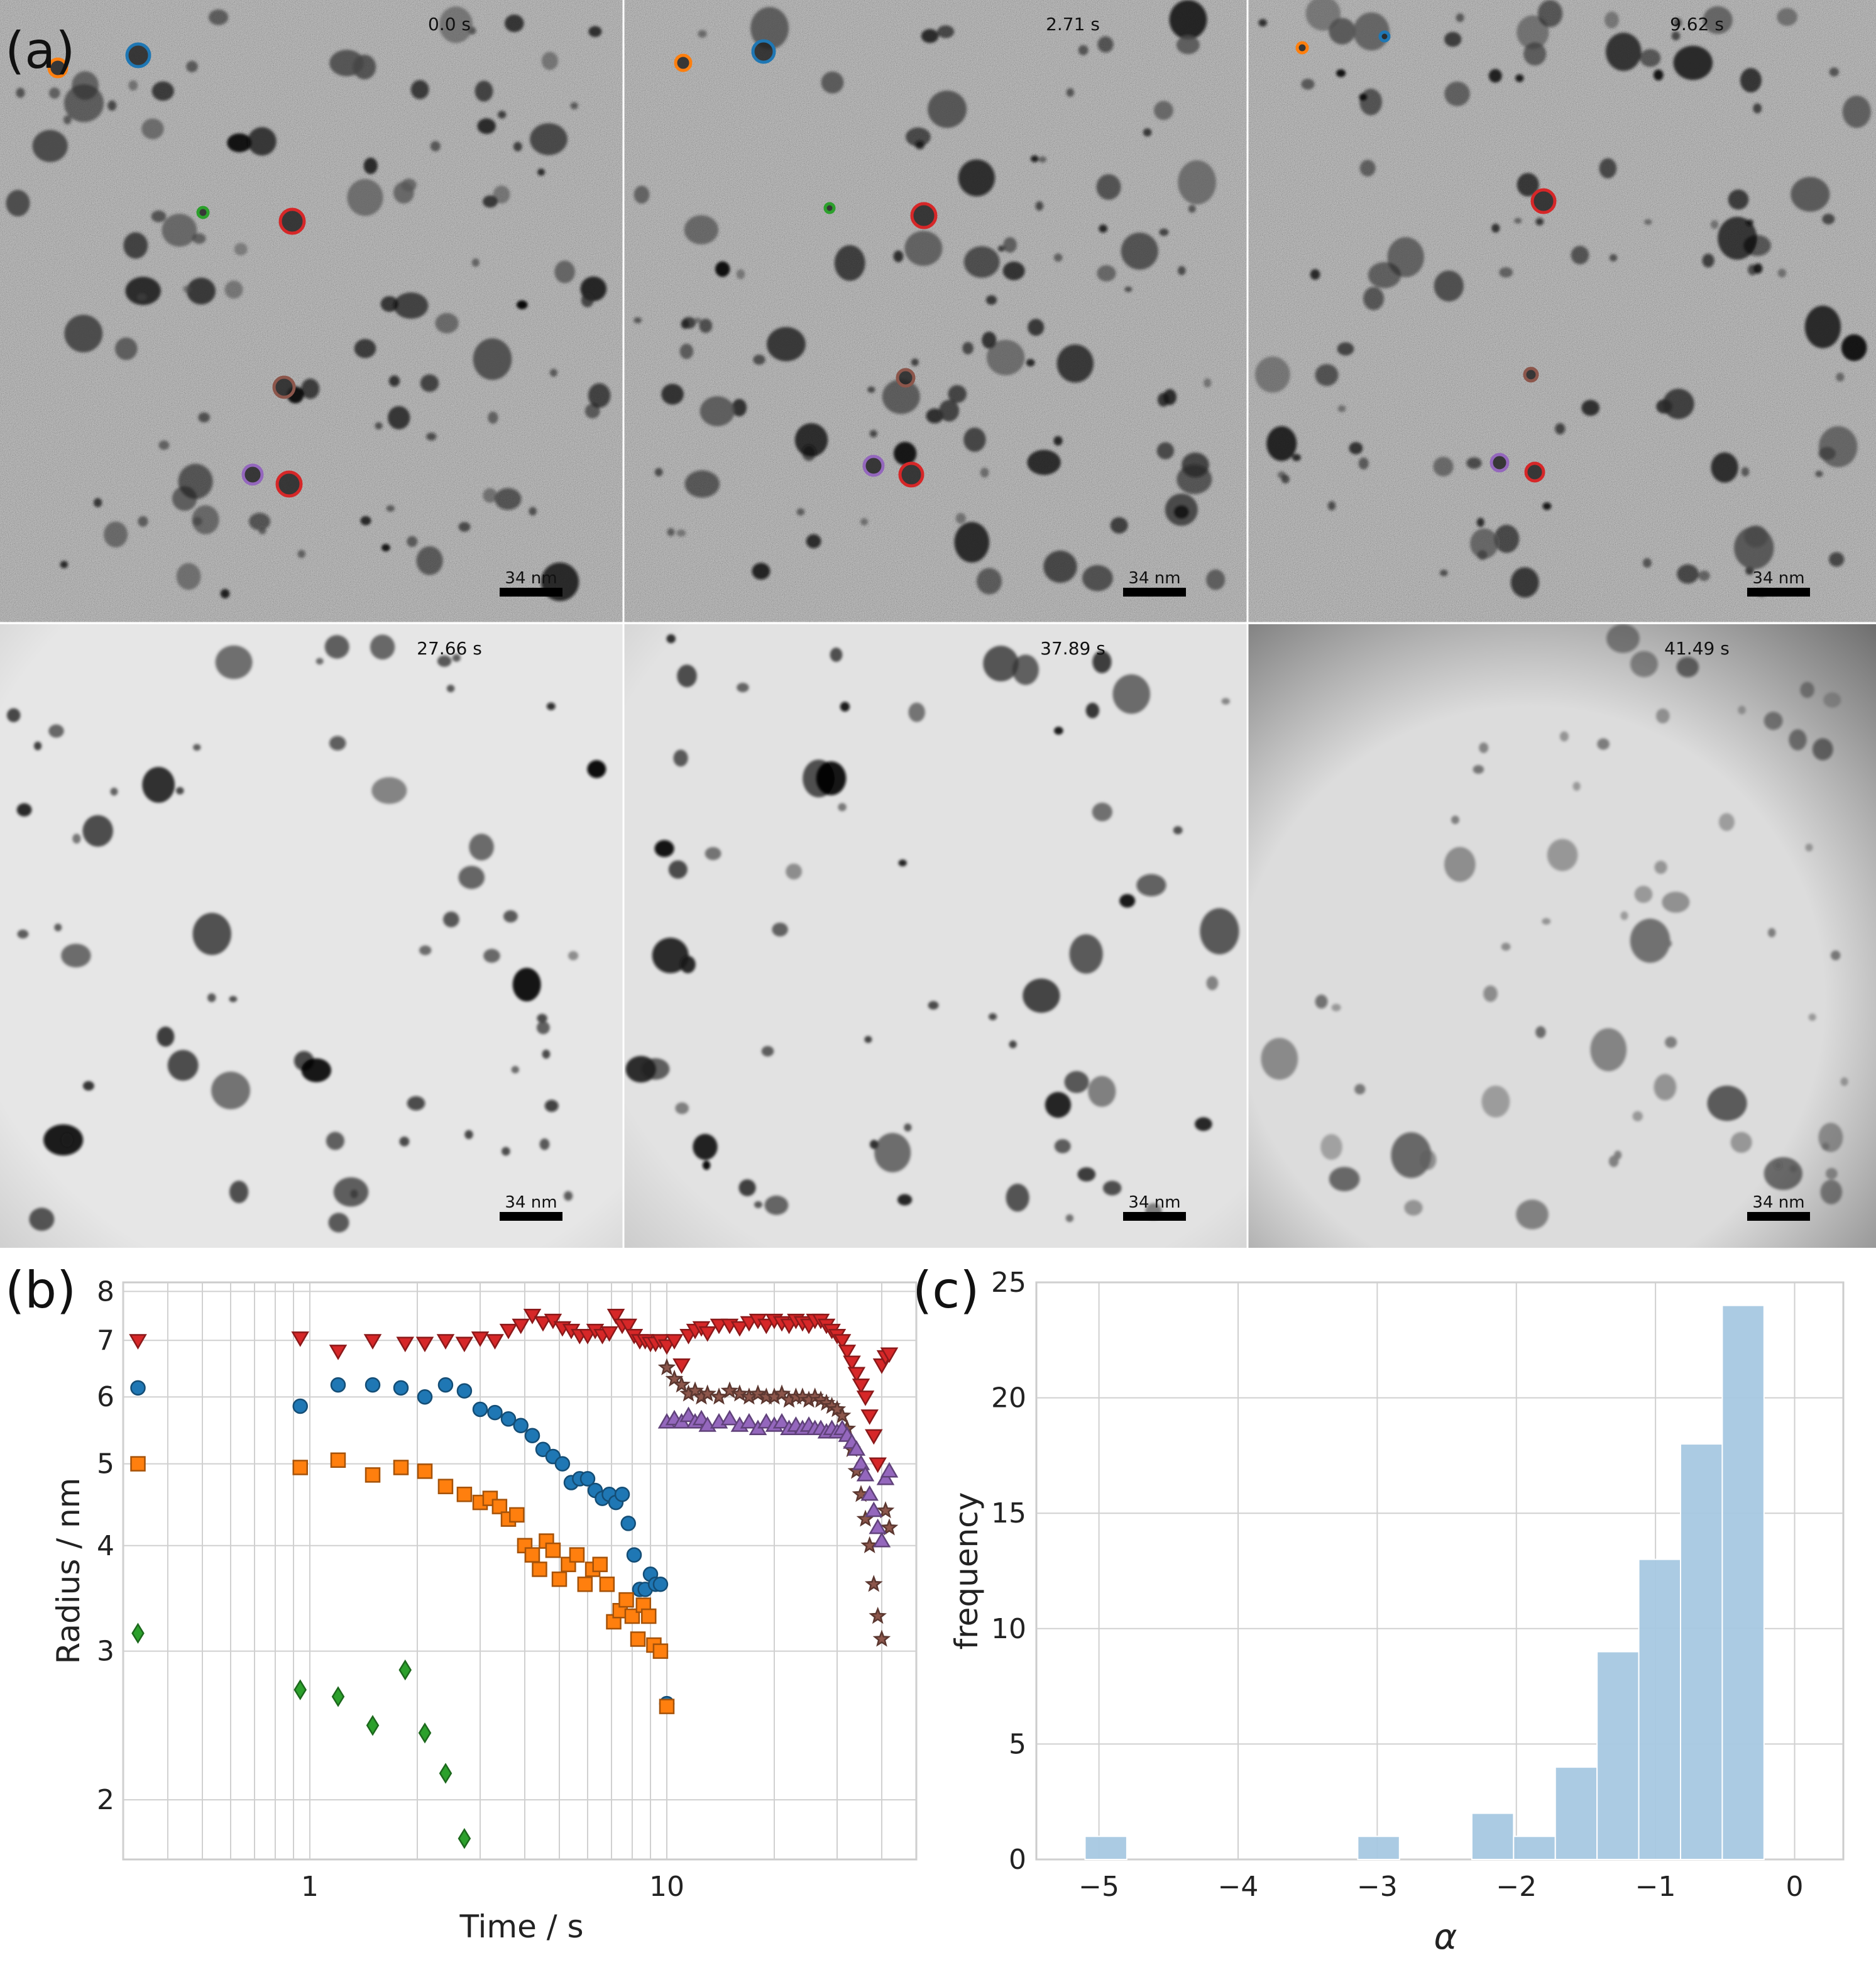 The height and width of the screenshot is (1977, 1876). What do you see at coordinates (1238, 1887) in the screenshot?
I see `x-tick-label: −4` at bounding box center [1238, 1887].